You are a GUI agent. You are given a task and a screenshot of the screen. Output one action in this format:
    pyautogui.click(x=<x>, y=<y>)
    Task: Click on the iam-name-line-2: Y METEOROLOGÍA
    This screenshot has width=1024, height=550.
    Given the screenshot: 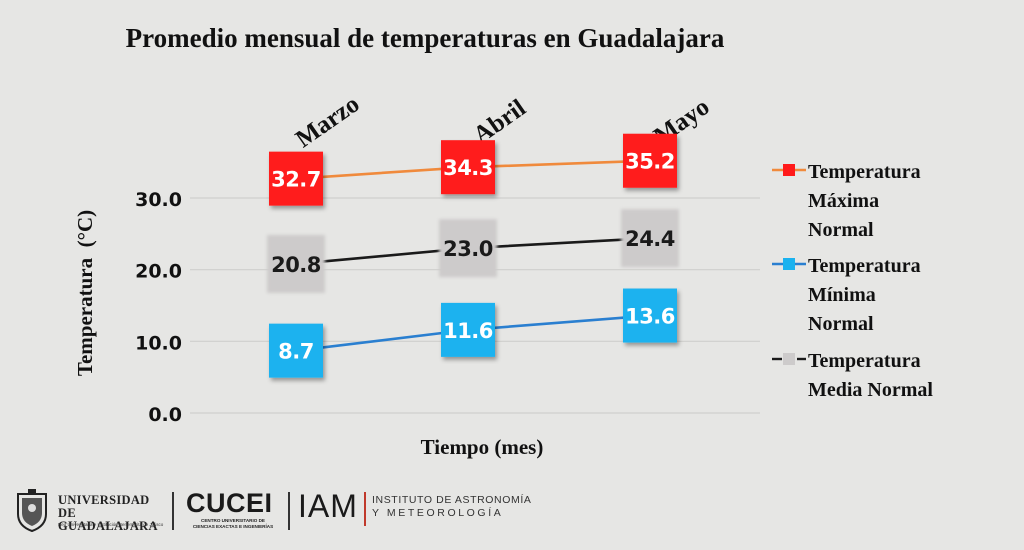 What is the action you would take?
    pyautogui.click(x=438, y=513)
    